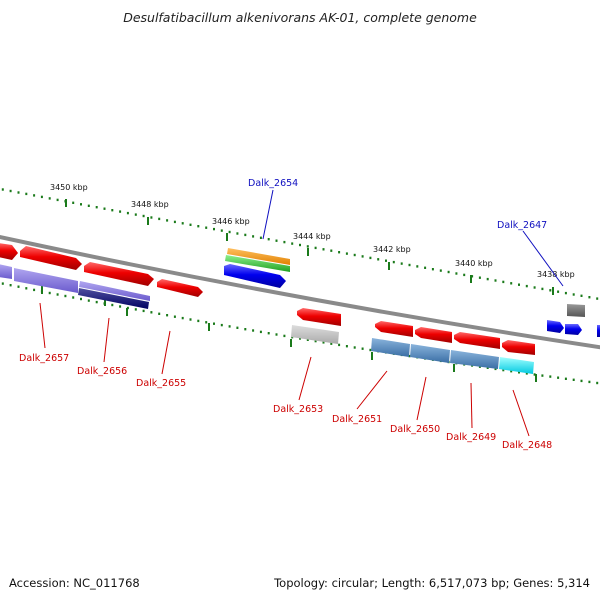 This screenshot has height=600, width=600. What do you see at coordinates (46, 280) in the screenshot?
I see `dalk-2657-gene` at bounding box center [46, 280].